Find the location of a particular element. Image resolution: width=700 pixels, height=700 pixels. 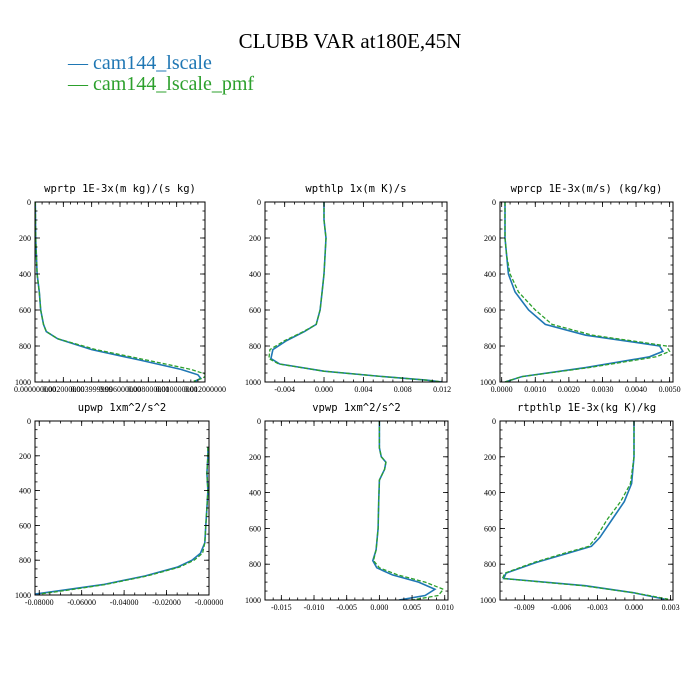

x-tick-label: -0.00000 is located at coordinates (209, 602).